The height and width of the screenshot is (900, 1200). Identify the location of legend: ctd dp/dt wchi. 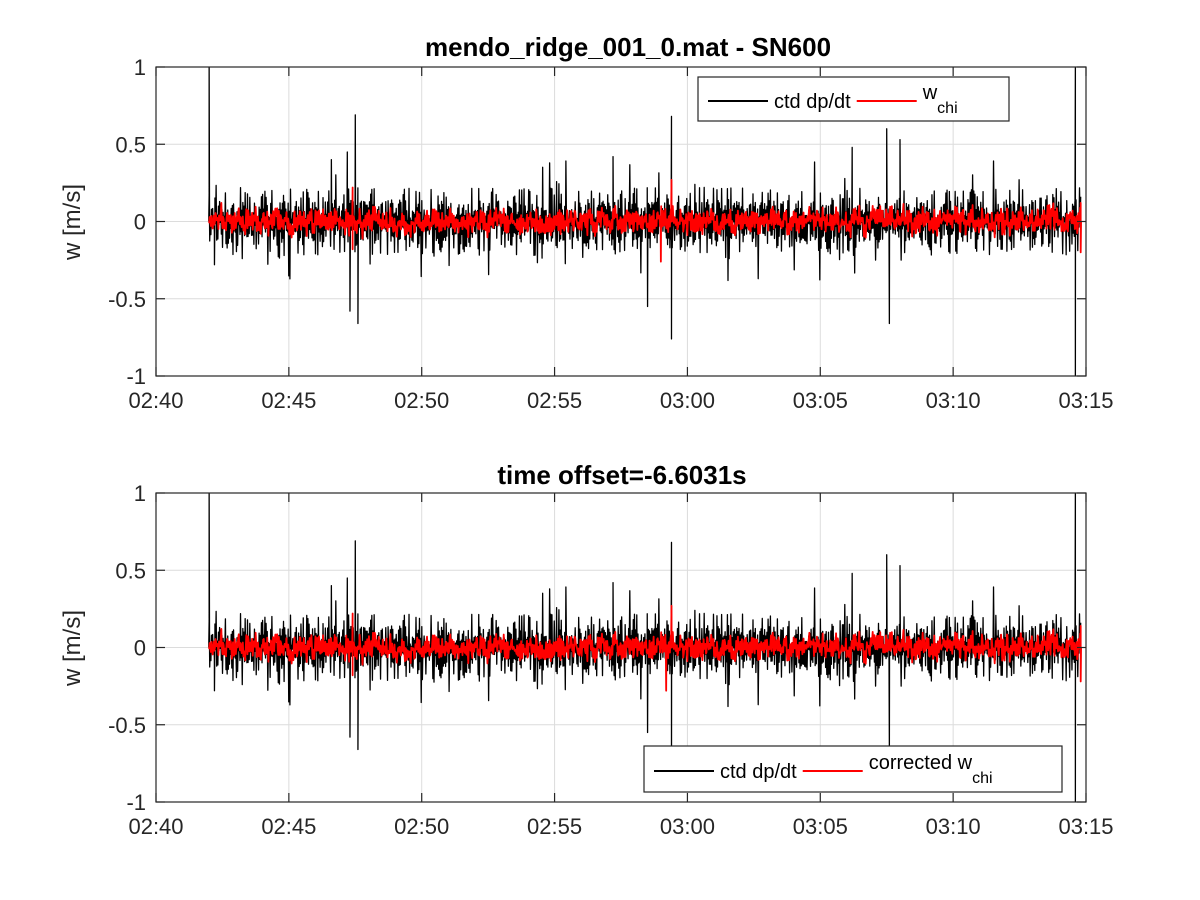
(853, 99).